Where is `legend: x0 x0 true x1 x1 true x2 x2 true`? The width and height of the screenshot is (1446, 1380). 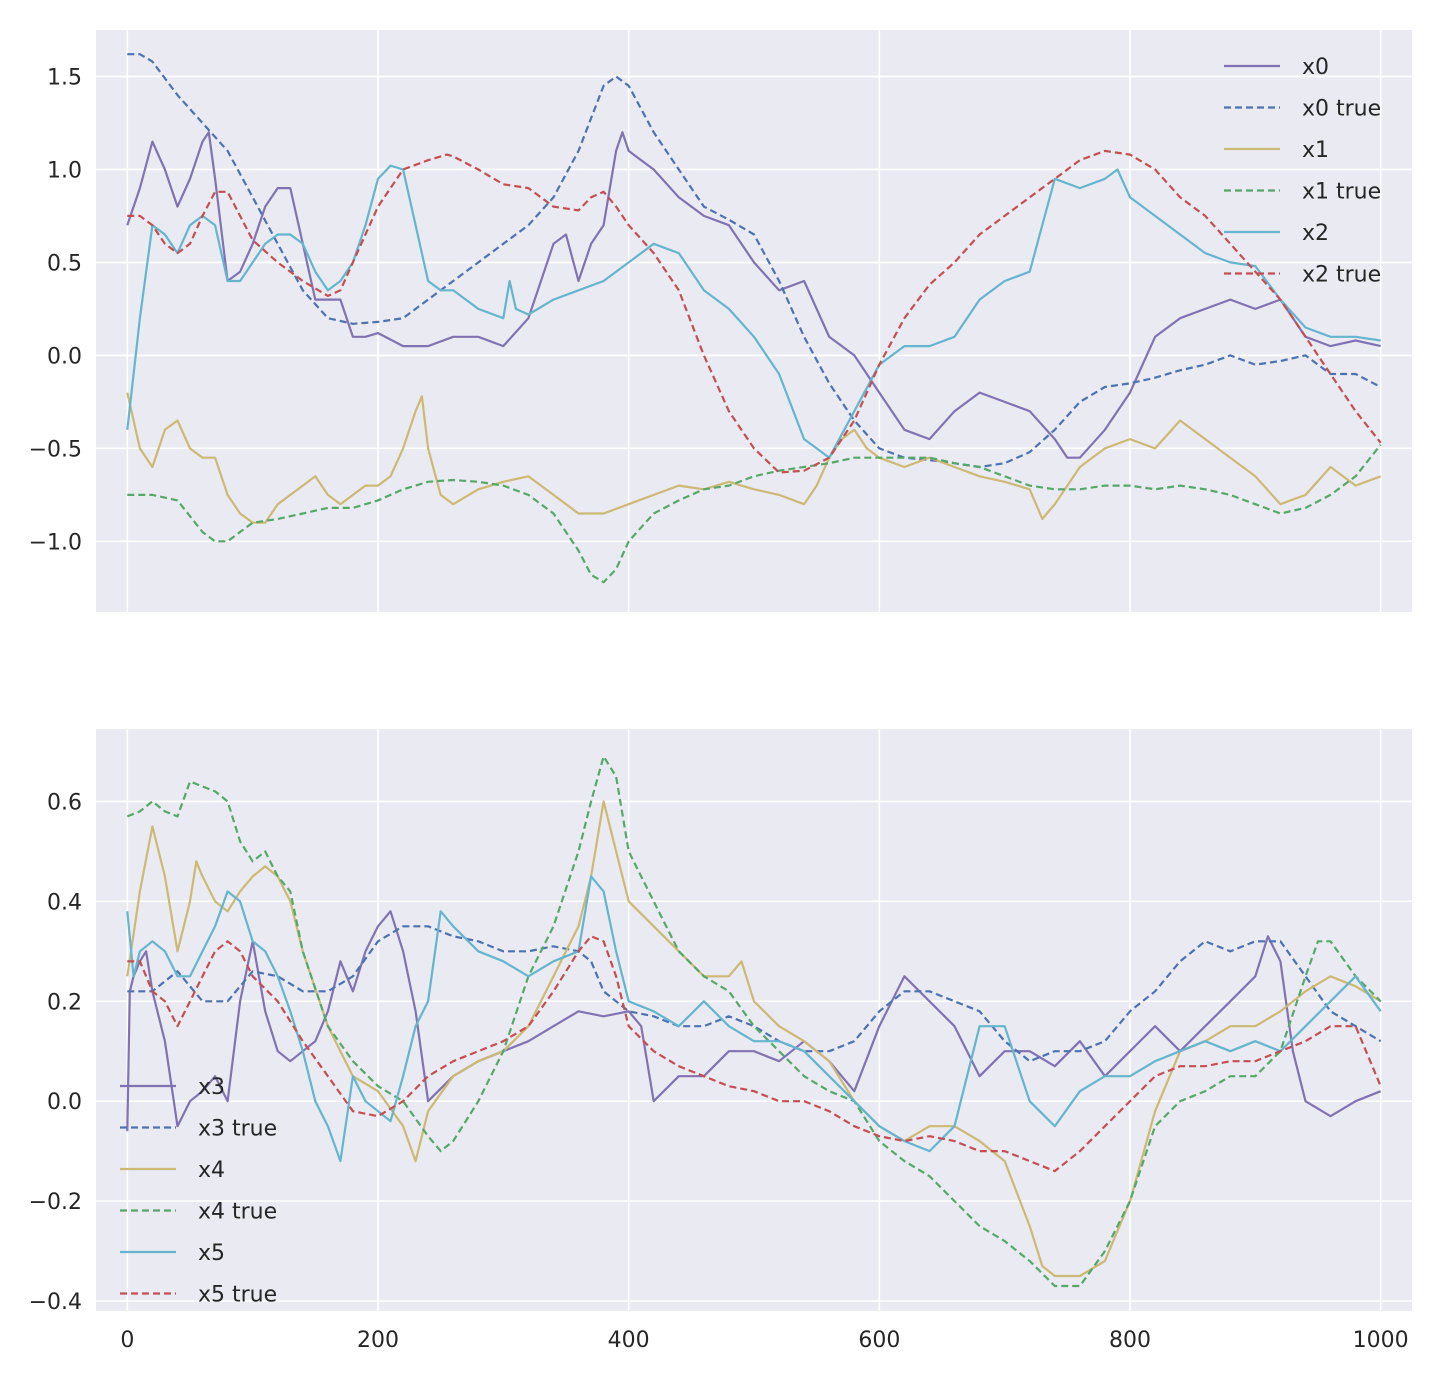
legend: x0 x0 true x1 x1 true x2 x2 true is located at coordinates (1302, 171).